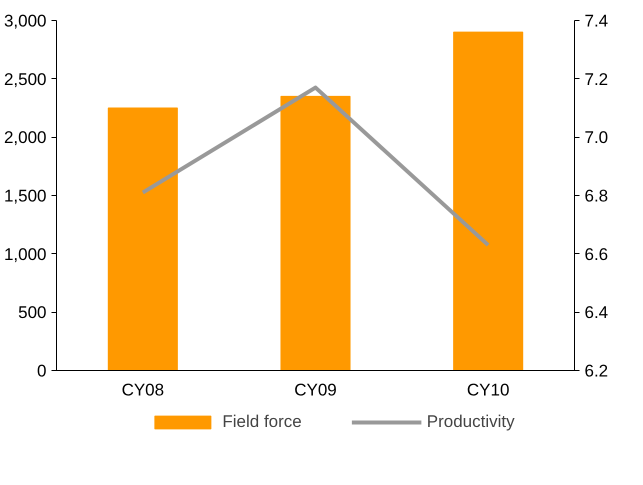  Describe the element at coordinates (596, 138) in the screenshot. I see `y2-tick-label: 7.0` at that location.